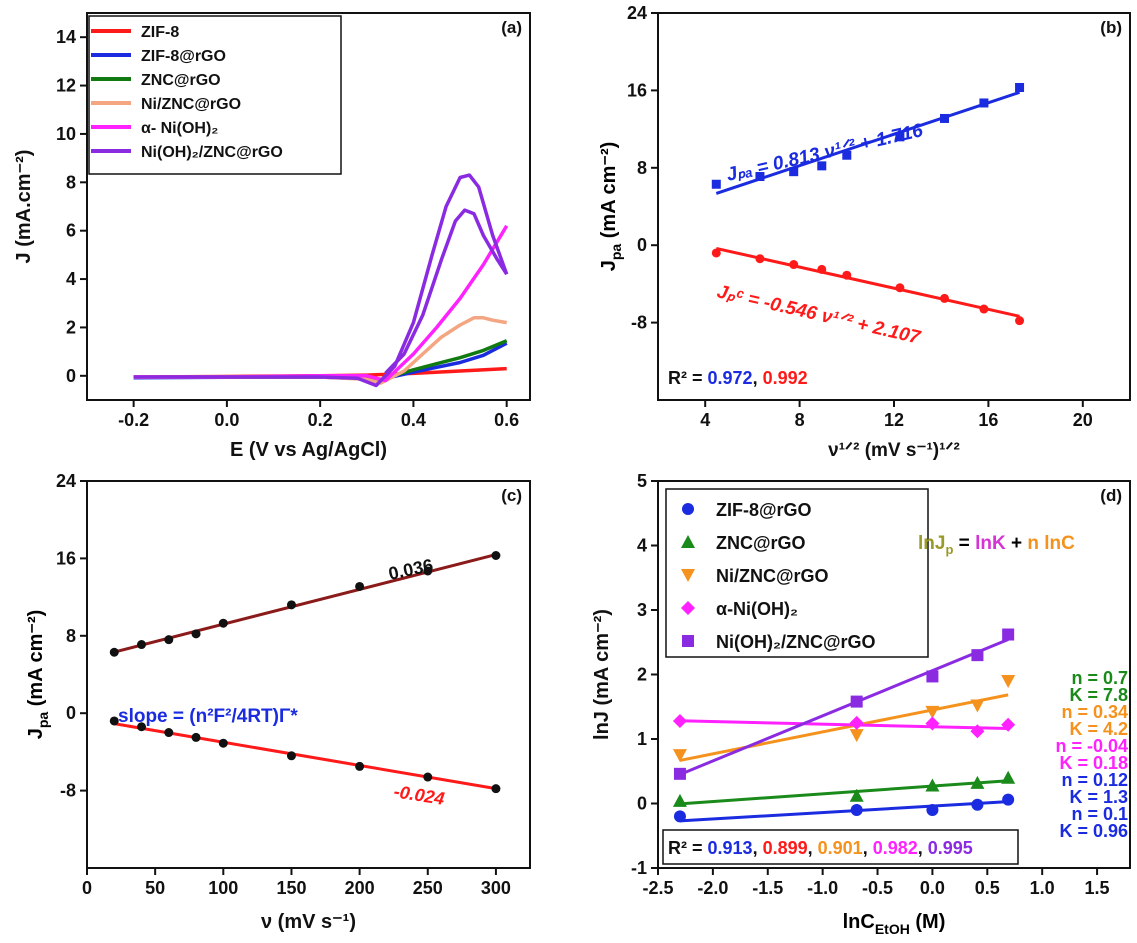 Image resolution: width=1137 pixels, height=943 pixels. What do you see at coordinates (767, 888) in the screenshot?
I see `x-tick-label: -1.5` at bounding box center [767, 888].